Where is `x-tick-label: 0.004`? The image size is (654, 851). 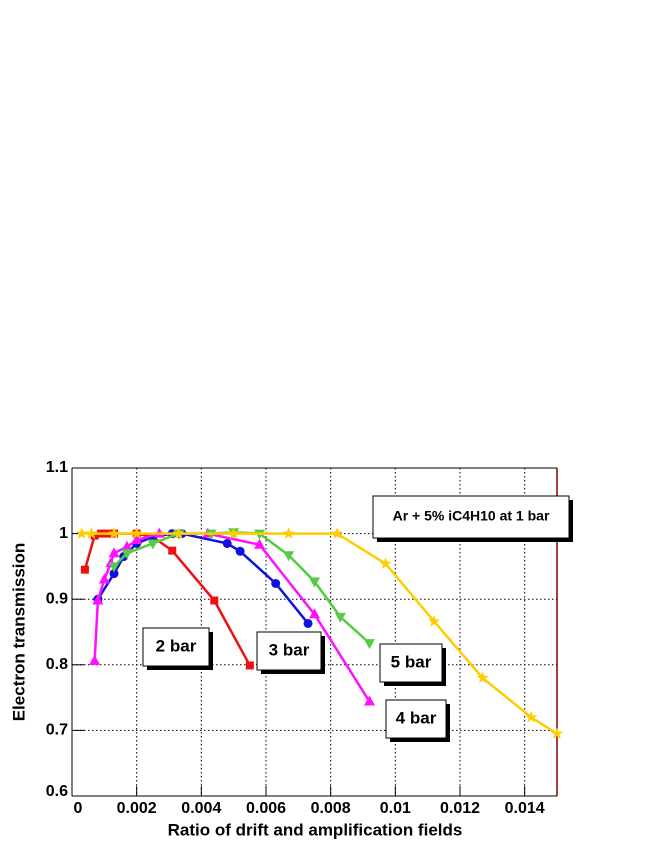 x-tick-label: 0.004 is located at coordinates (201, 808).